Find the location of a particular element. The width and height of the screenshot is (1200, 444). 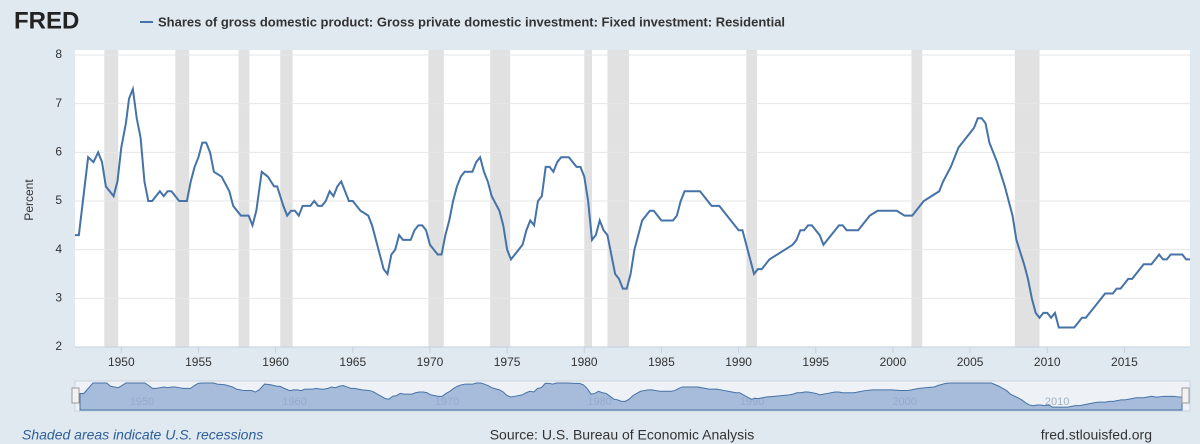

navigator-tick-label: 2010 is located at coordinates (1057, 402).